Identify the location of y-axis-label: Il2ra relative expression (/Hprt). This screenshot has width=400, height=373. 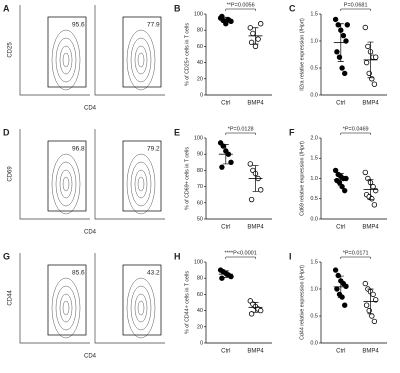
(302, 54).